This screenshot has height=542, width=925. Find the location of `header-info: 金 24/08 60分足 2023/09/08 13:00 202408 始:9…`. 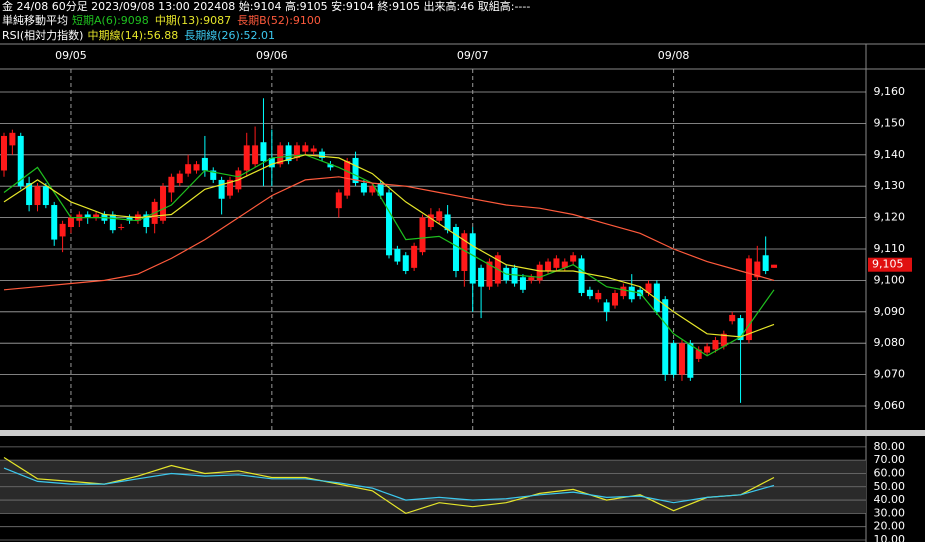

header-info: 金 24/08 60分足 2023/09/08 13:00 202408 始:9… is located at coordinates (266, 6).